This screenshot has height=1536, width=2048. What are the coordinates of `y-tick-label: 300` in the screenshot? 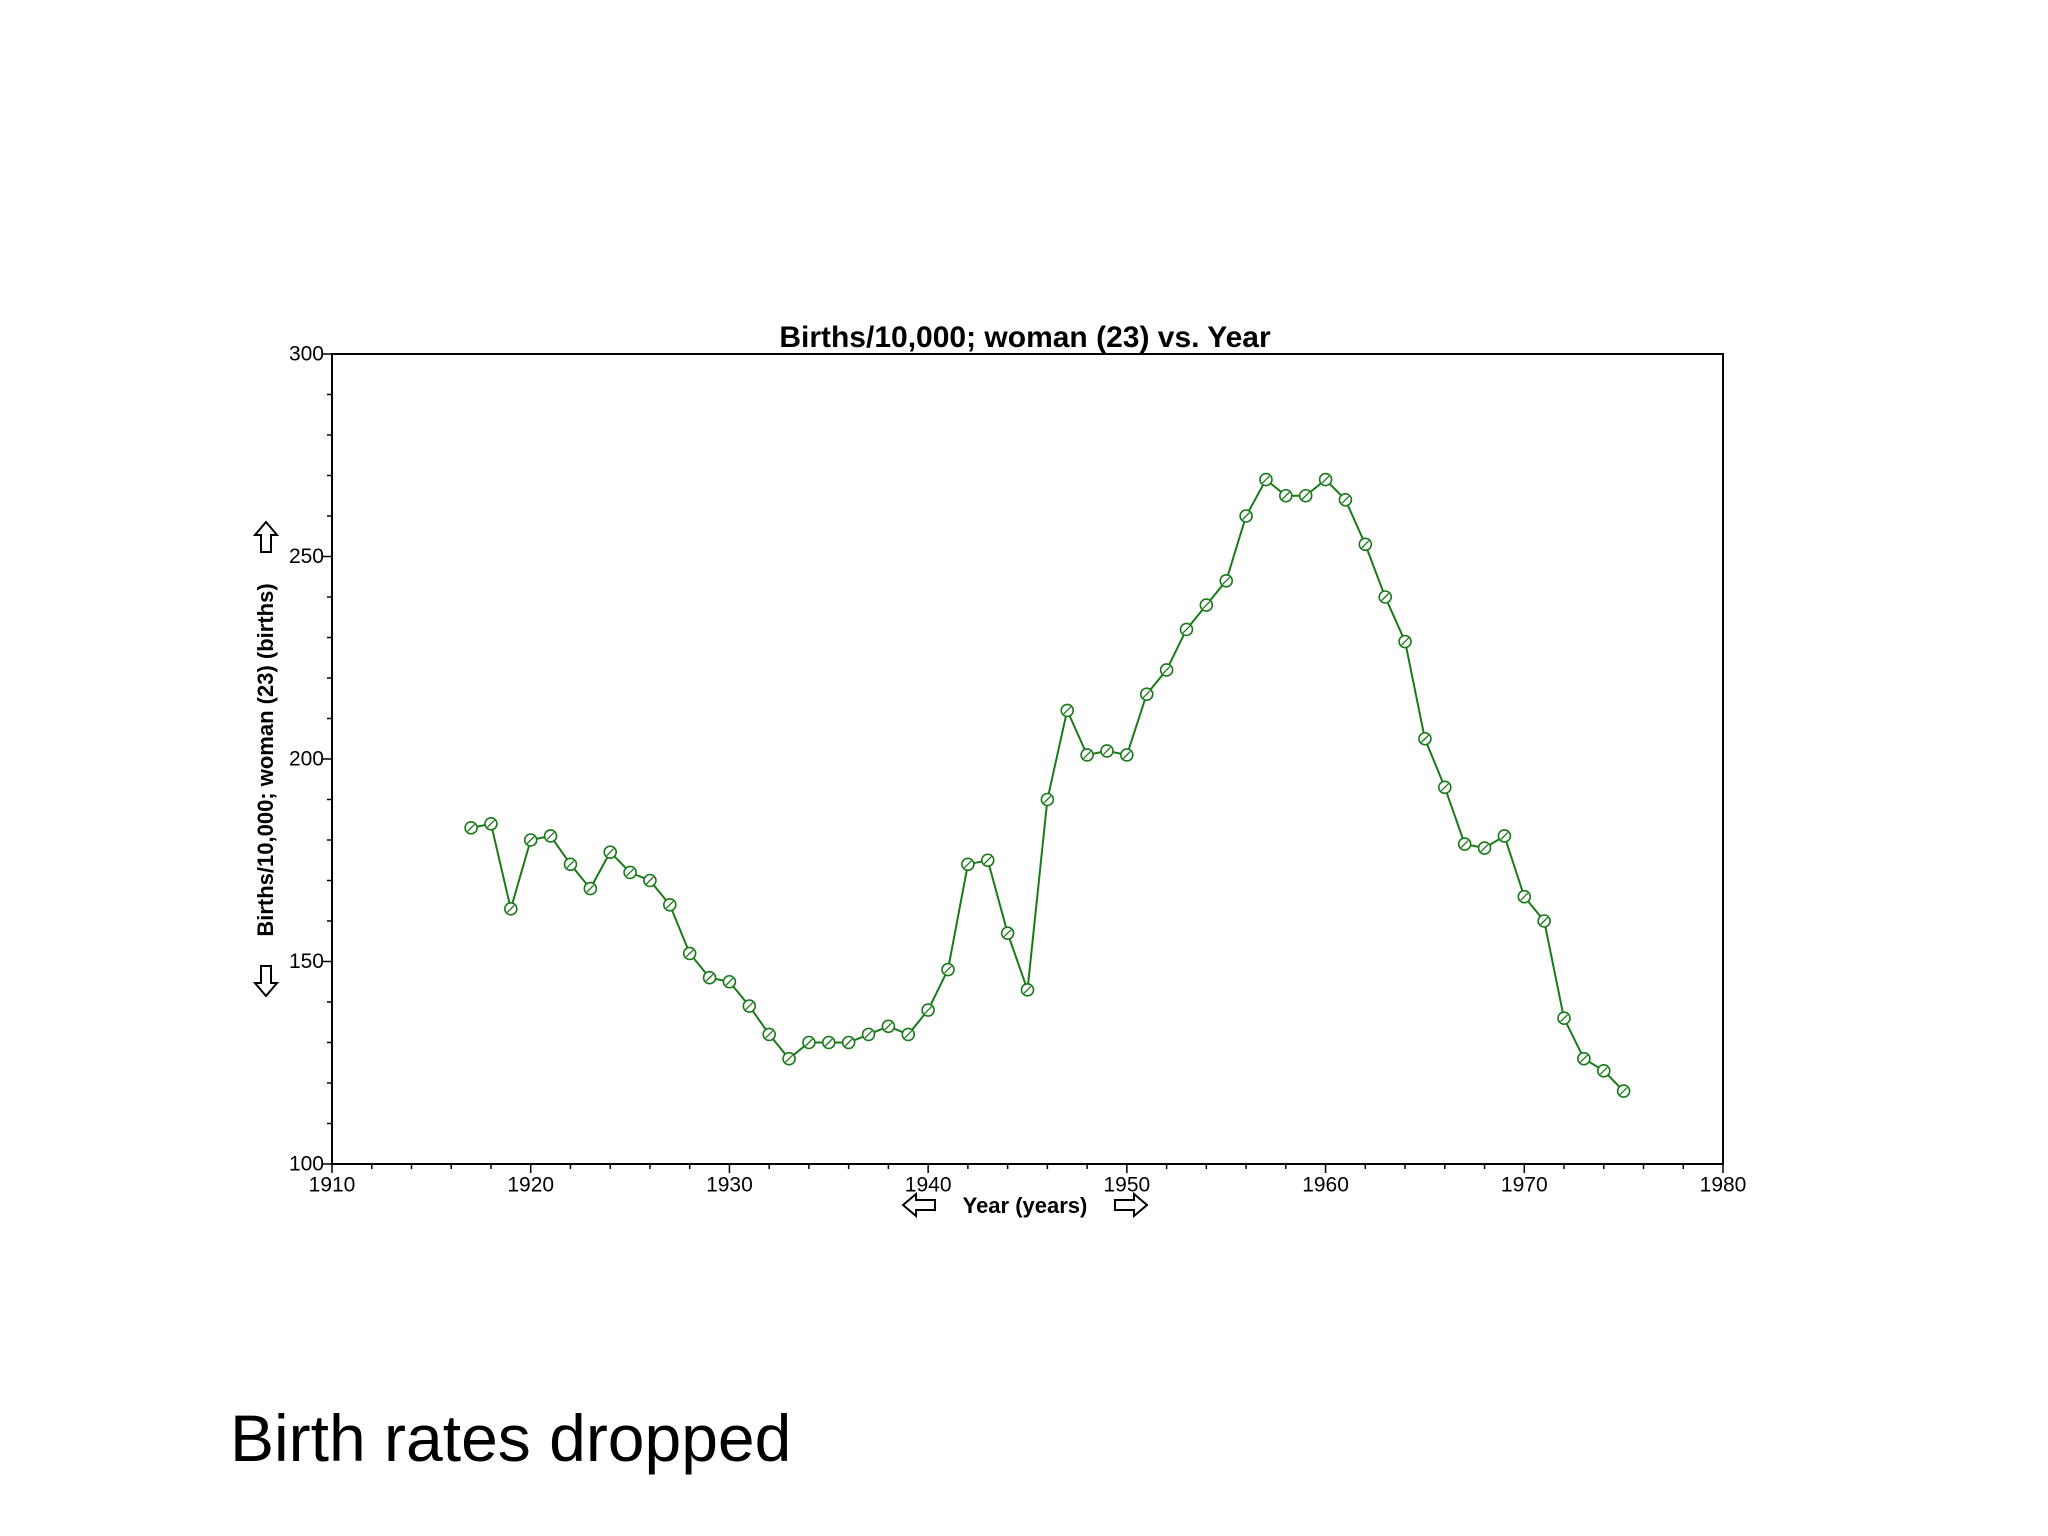 It's located at (306, 354).